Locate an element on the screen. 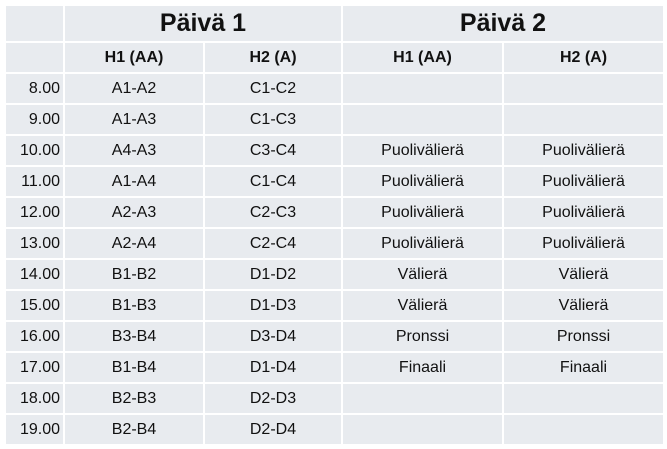 The width and height of the screenshot is (667, 449). time-cell: 12.00 is located at coordinates (34, 212).